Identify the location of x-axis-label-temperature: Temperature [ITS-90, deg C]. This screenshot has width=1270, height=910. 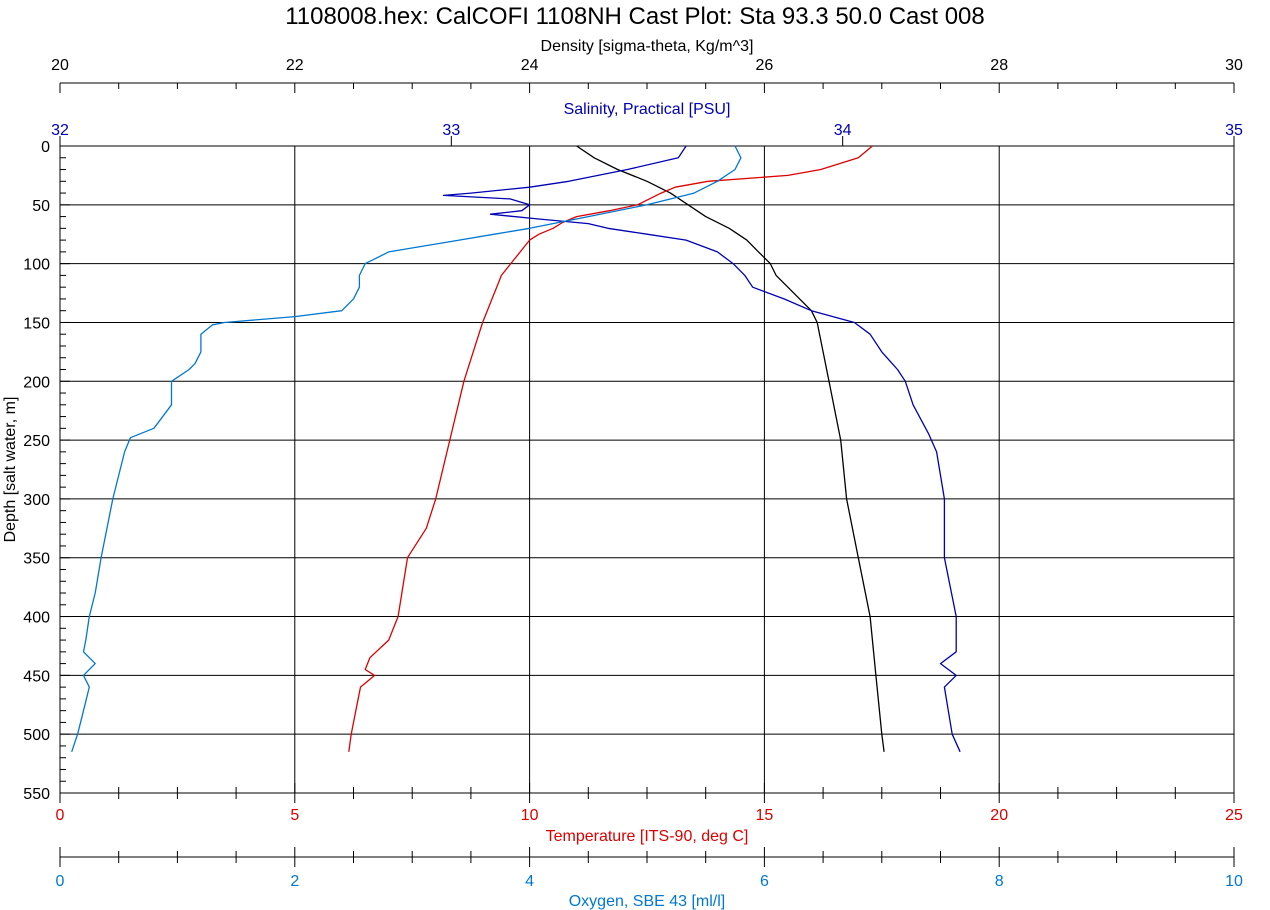
(647, 836).